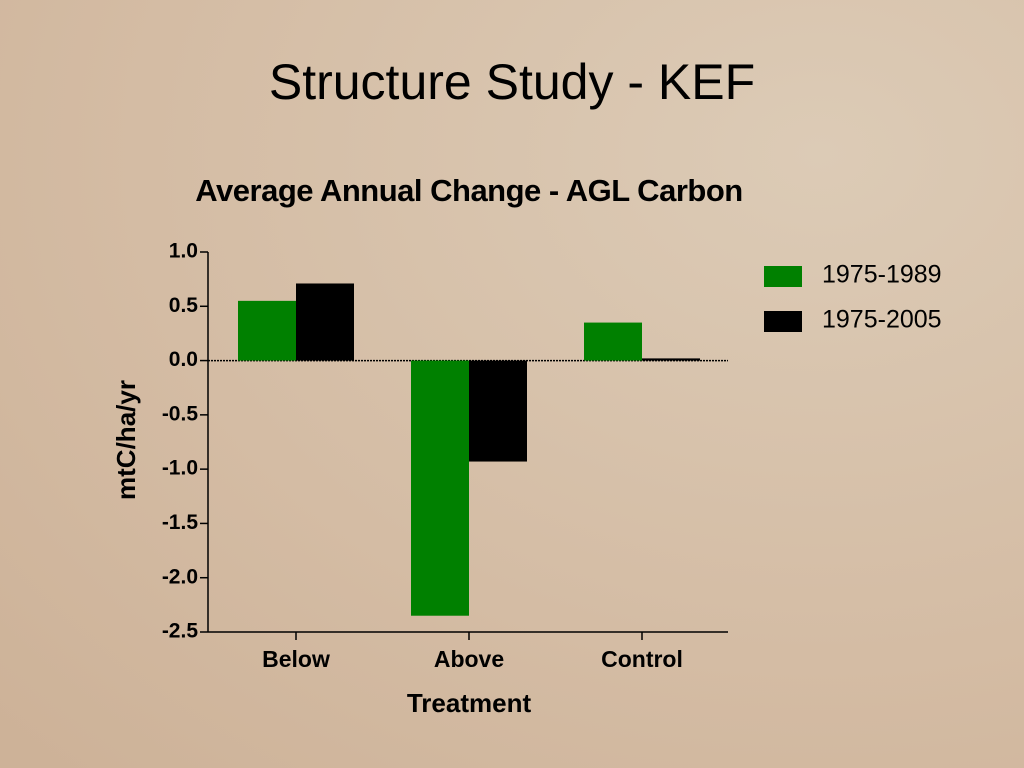 This screenshot has height=768, width=1024. Describe the element at coordinates (469, 659) in the screenshot. I see `x-tick-label: Above` at that location.